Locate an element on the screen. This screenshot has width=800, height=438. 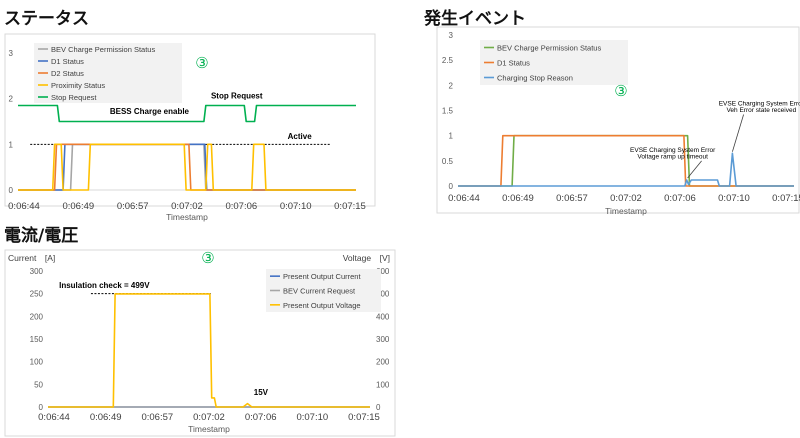
annotation-label: BESS Charge enable is located at coordinates (150, 111).